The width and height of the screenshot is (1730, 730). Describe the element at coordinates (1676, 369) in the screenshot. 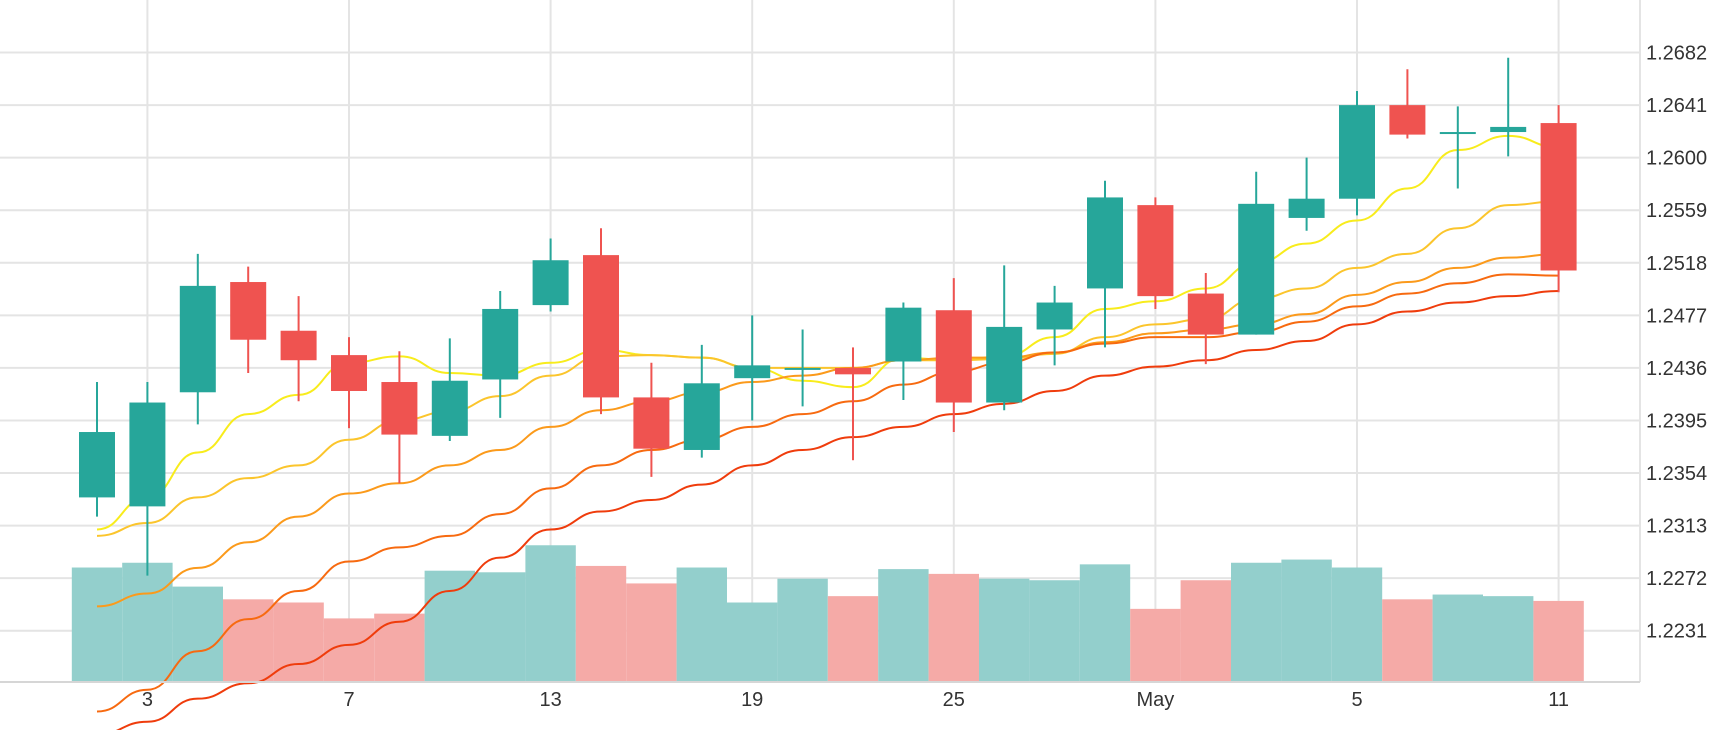

I see `y-tick-label: 1.2436` at that location.